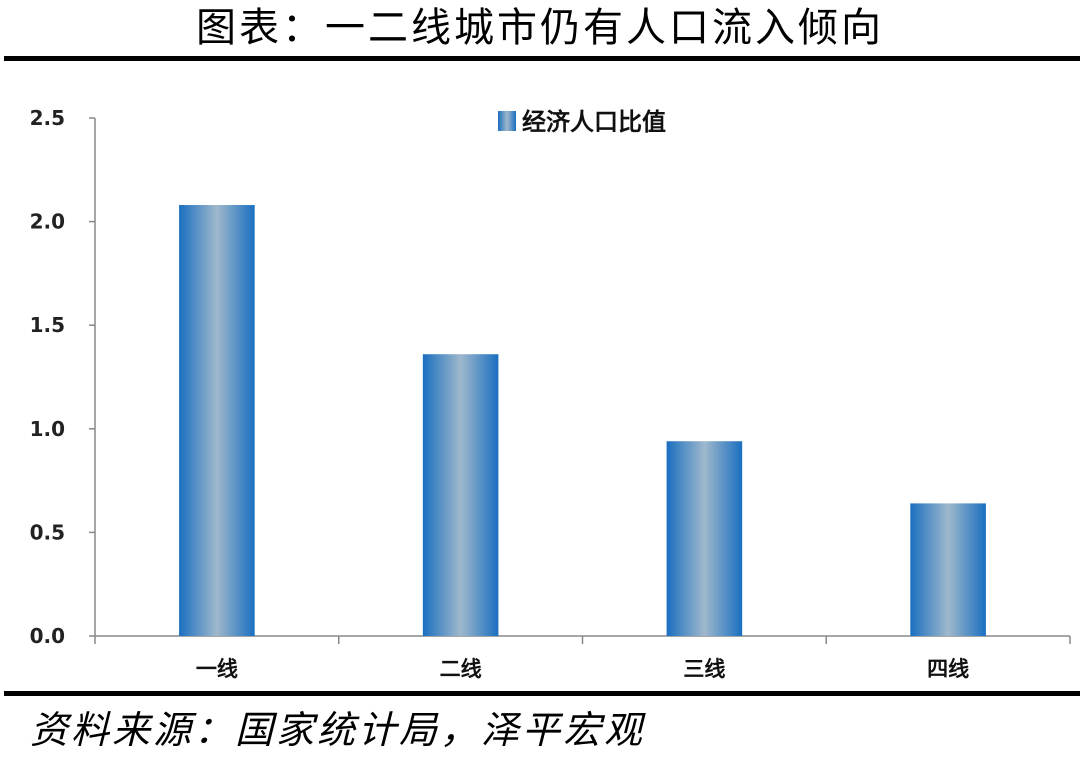 The image size is (1080, 765). I want to click on x-category-label: 一线, so click(217, 669).